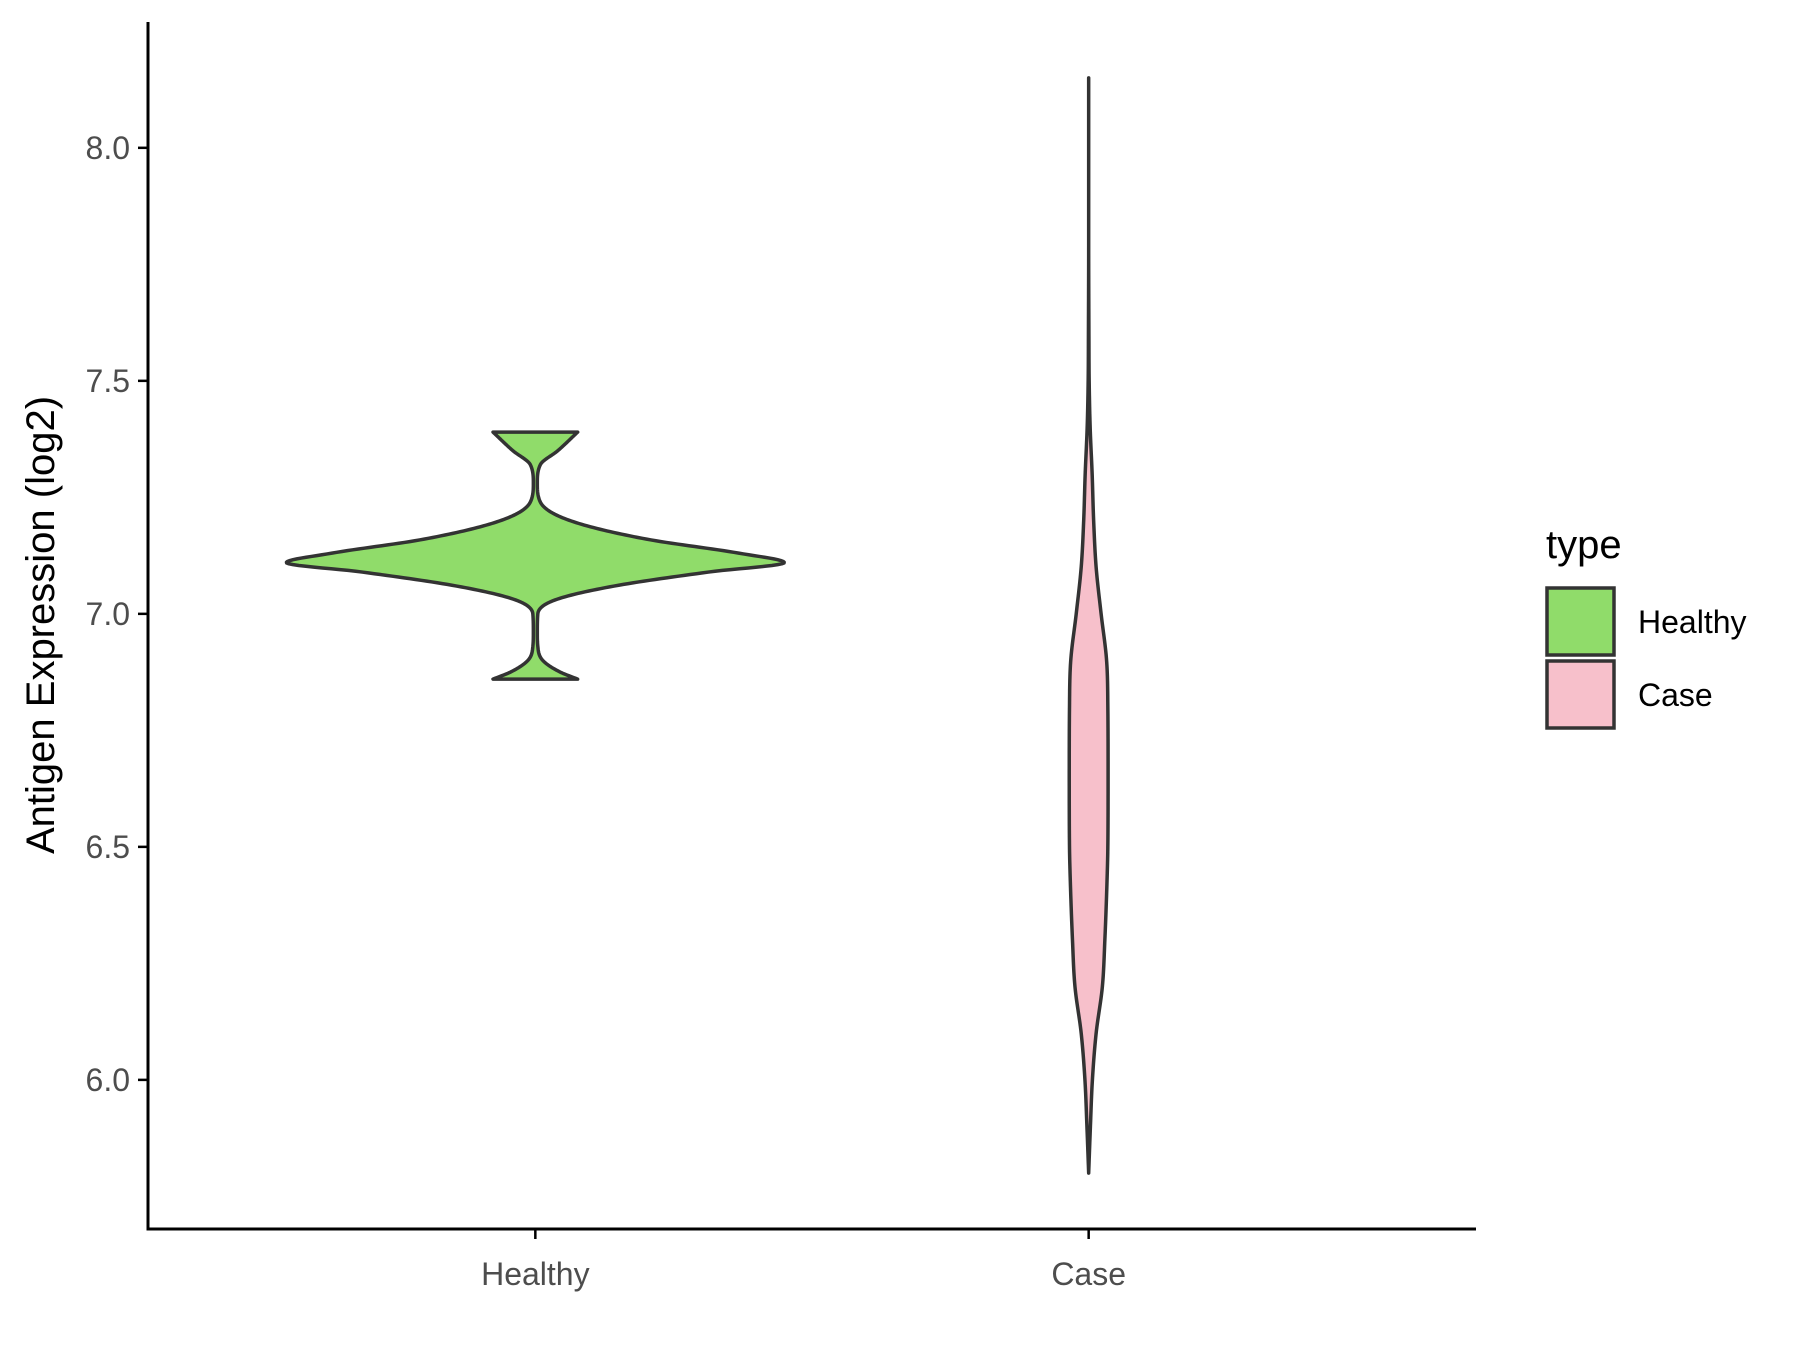 The image size is (1800, 1350). Describe the element at coordinates (41, 625) in the screenshot. I see `y-axis-title: Antigen Expression (log2)` at that location.